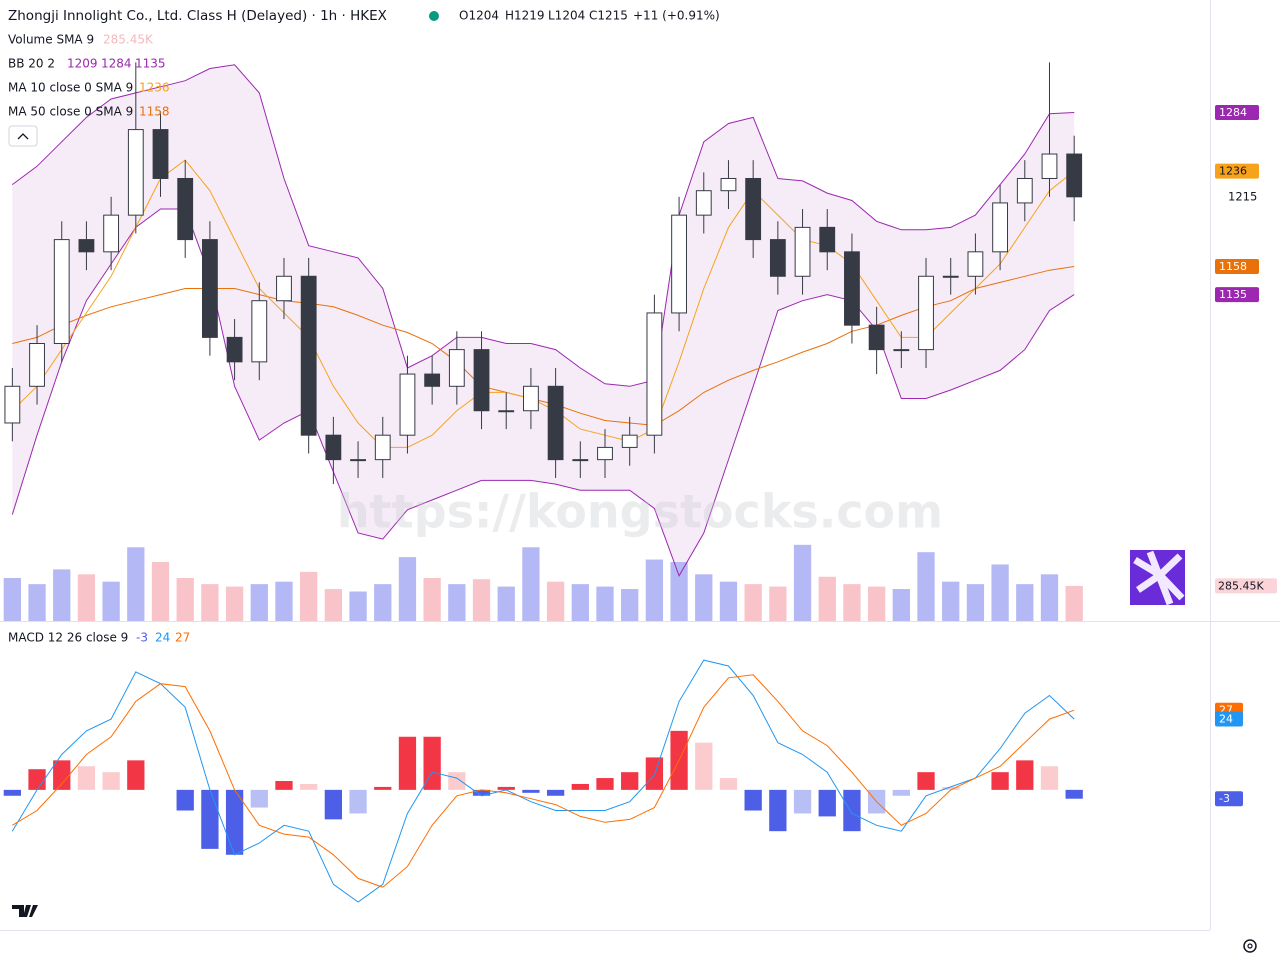 The image size is (1280, 960). I want to click on settings-button, so click(1250, 946).